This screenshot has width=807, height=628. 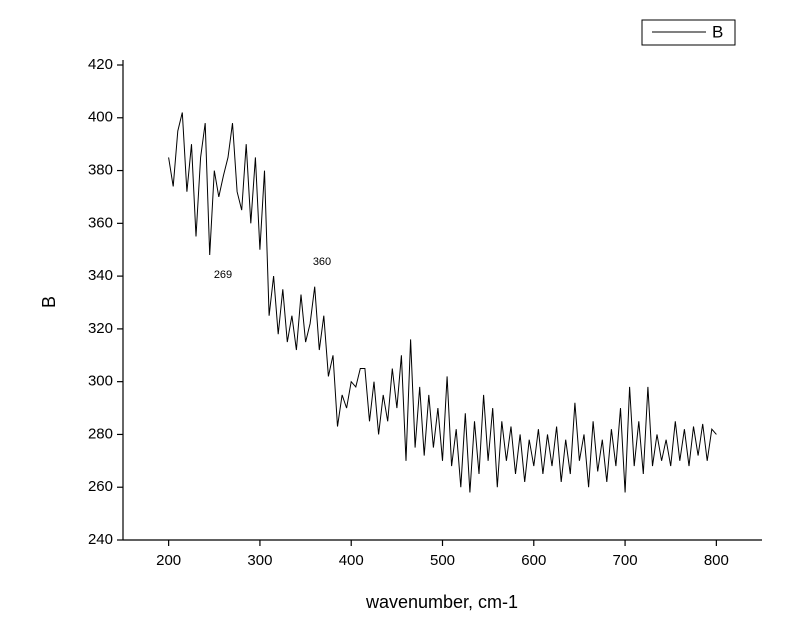 I want to click on y-tick-label: 320, so click(x=100, y=328).